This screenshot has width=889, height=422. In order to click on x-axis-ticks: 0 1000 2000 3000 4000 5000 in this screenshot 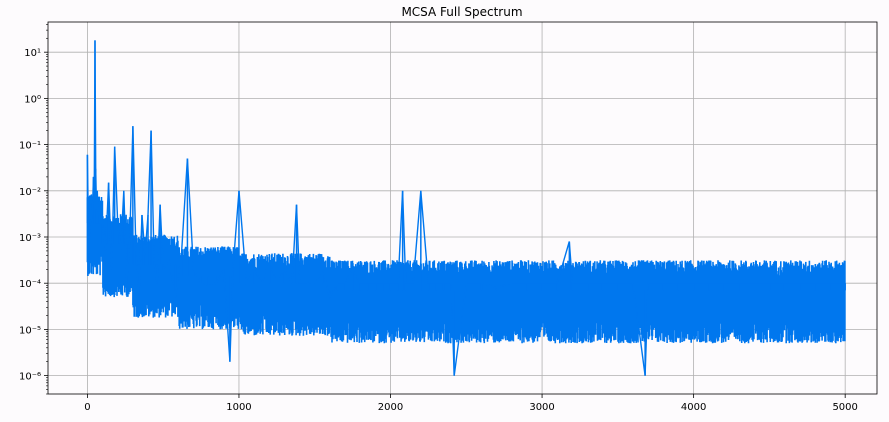, I will do `click(471, 403)`.